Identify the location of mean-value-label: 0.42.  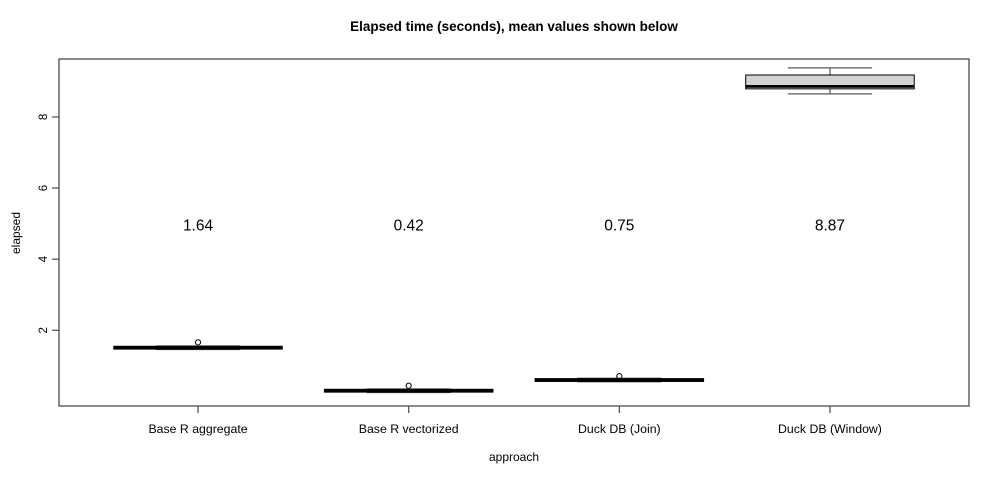
(409, 225).